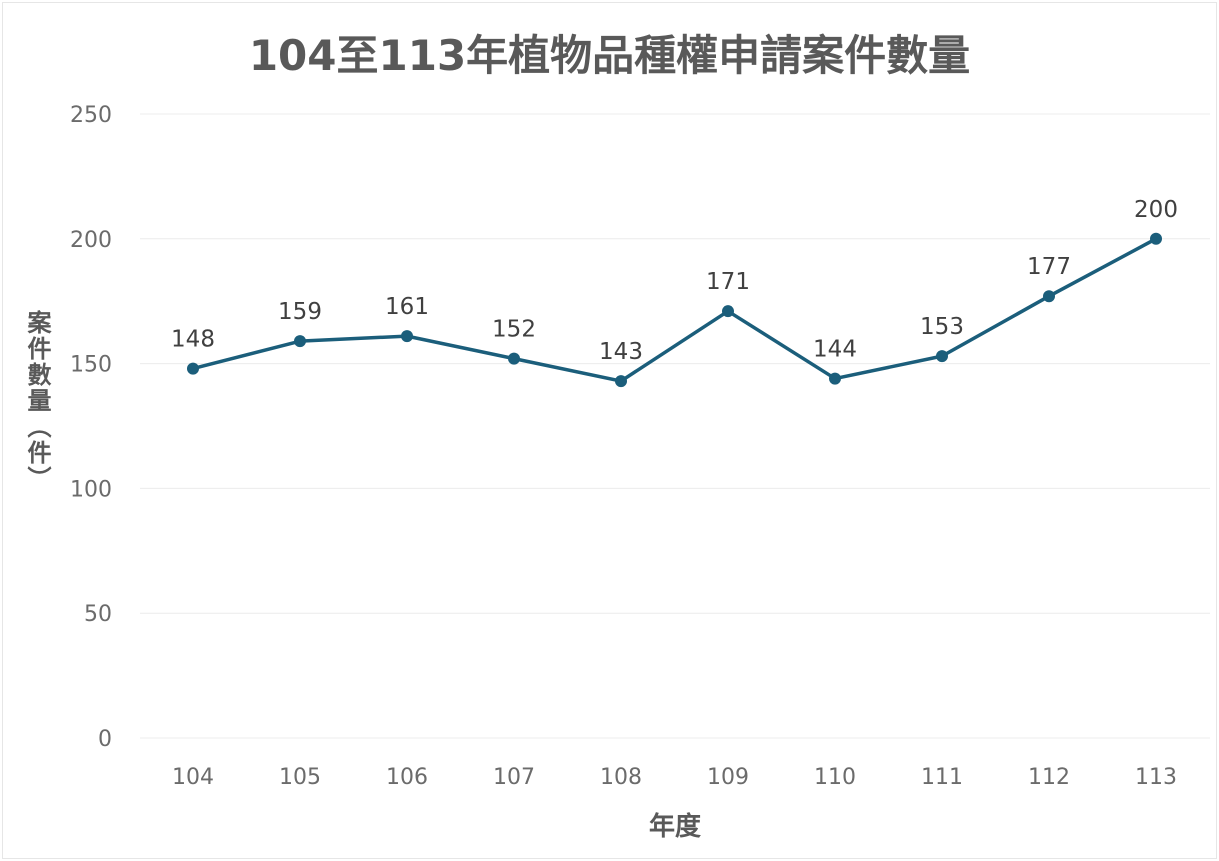 The width and height of the screenshot is (1219, 861). What do you see at coordinates (674, 310) in the screenshot?
I see `series-line` at bounding box center [674, 310].